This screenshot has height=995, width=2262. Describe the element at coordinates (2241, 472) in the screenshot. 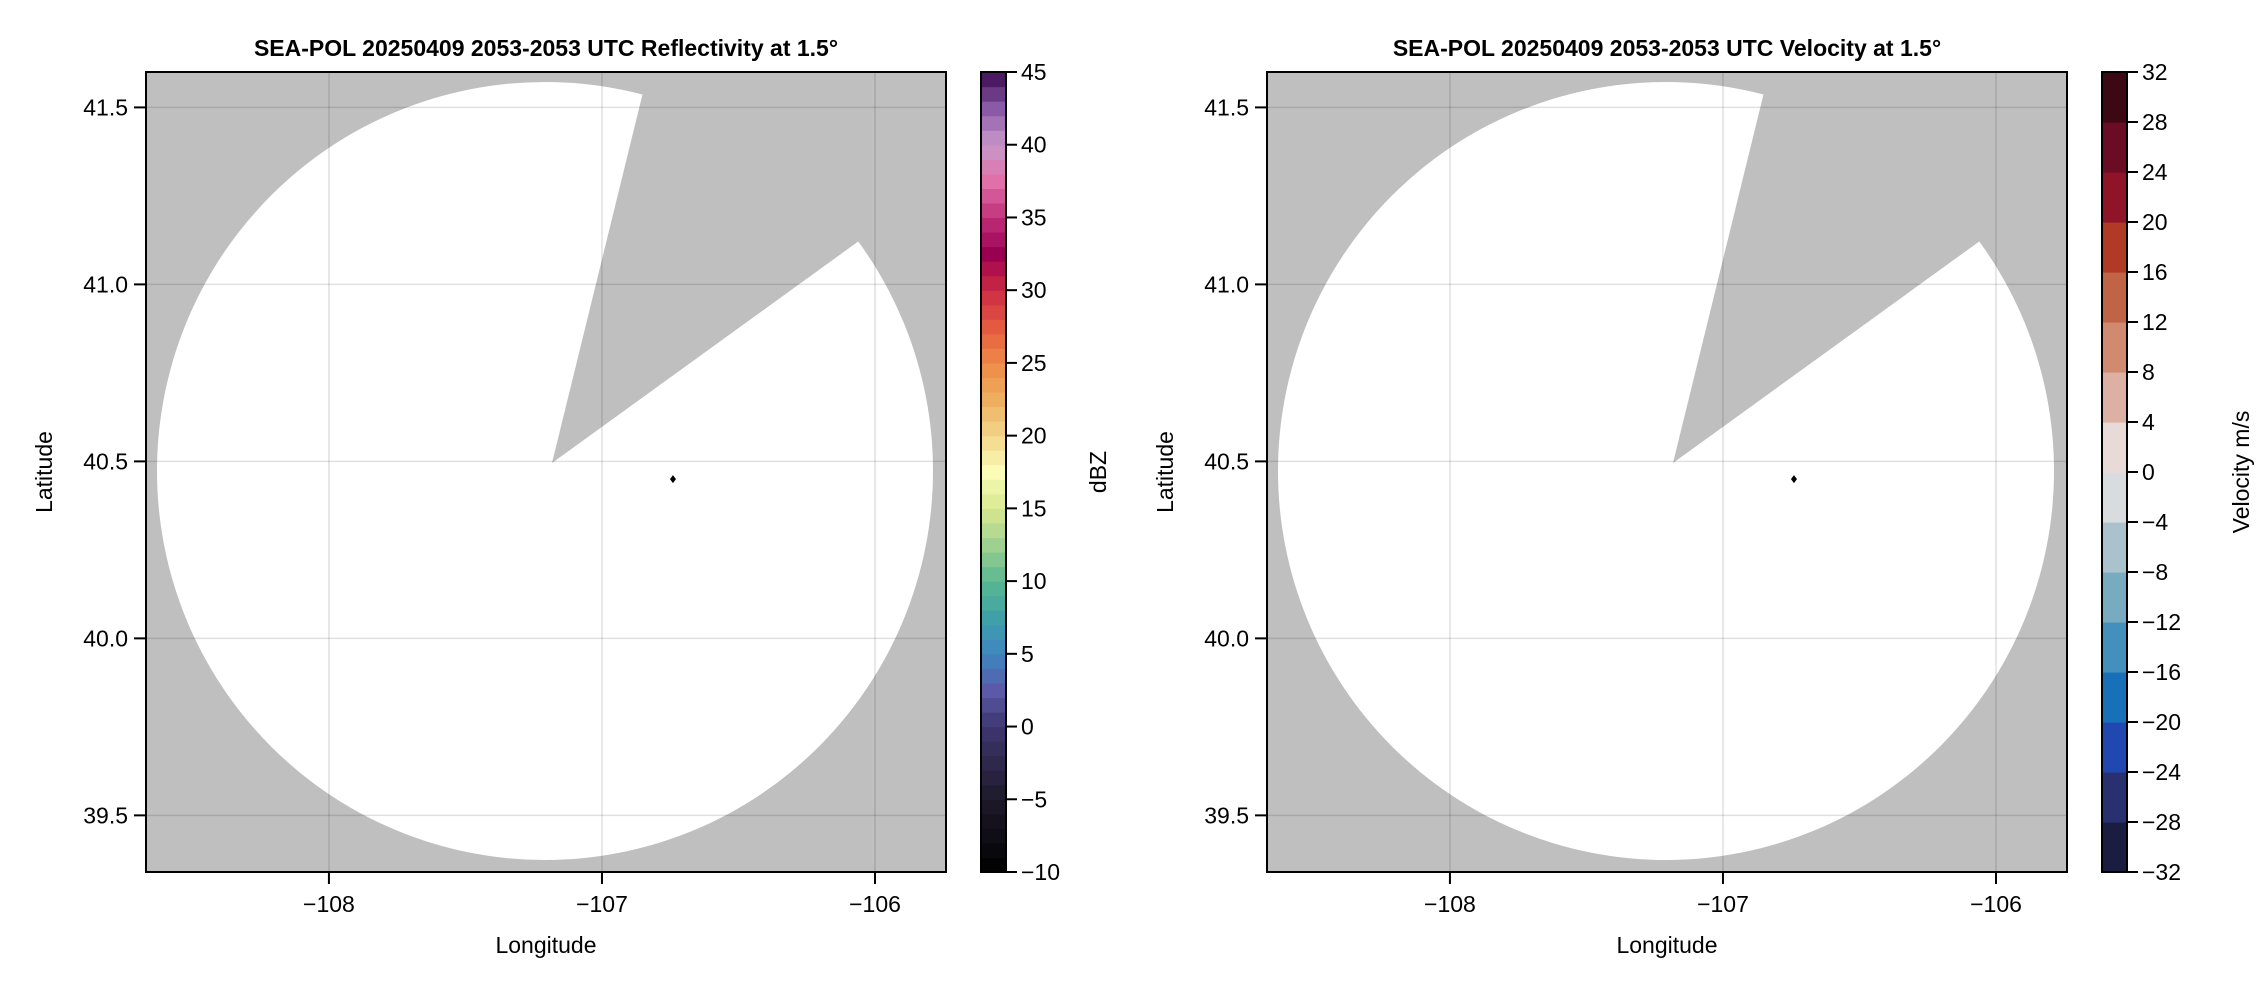

I see `colorbar-label: Velocity m/s` at that location.